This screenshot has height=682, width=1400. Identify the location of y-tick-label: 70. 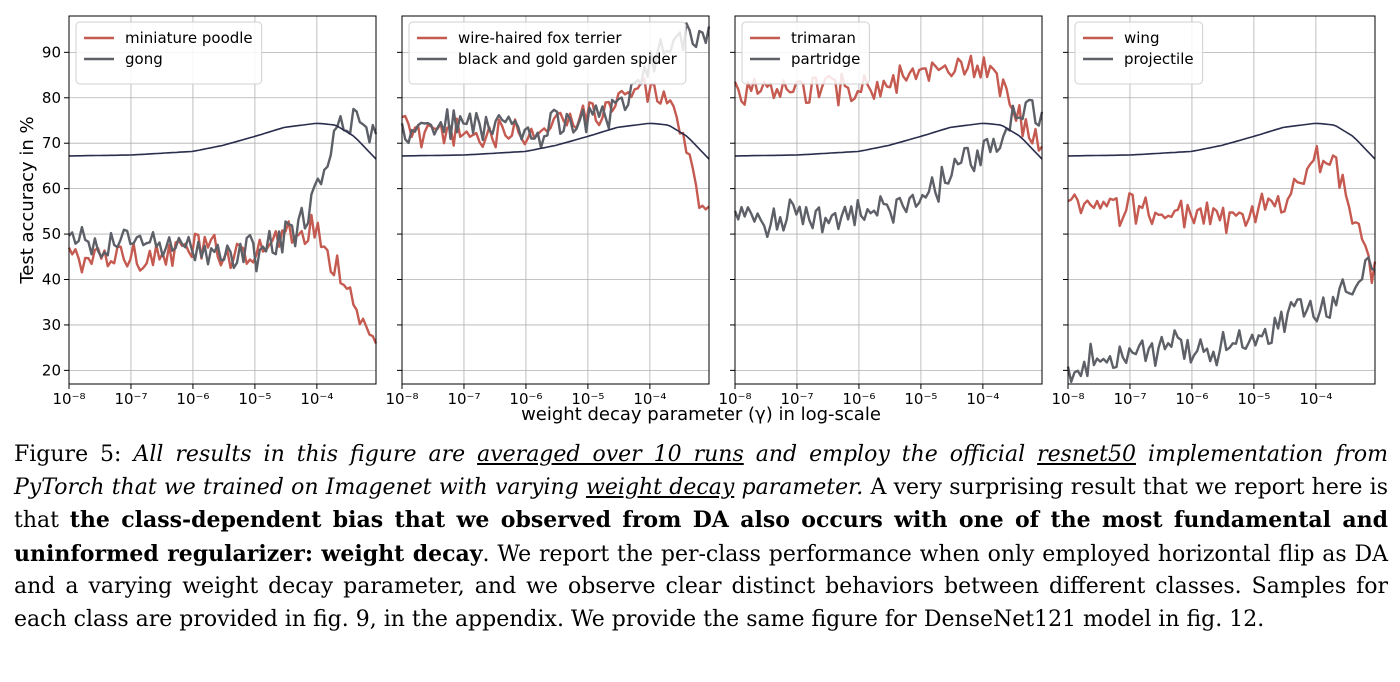
(51, 143).